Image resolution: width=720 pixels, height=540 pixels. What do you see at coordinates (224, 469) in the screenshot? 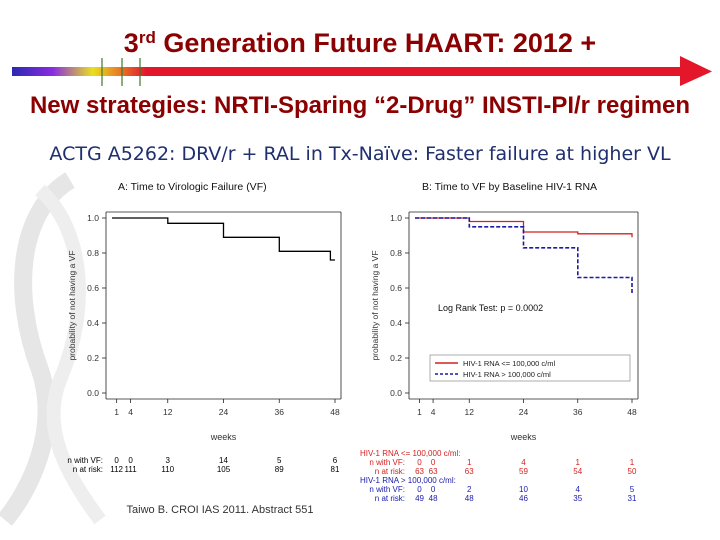
I see `risk-value: 105` at bounding box center [224, 469].